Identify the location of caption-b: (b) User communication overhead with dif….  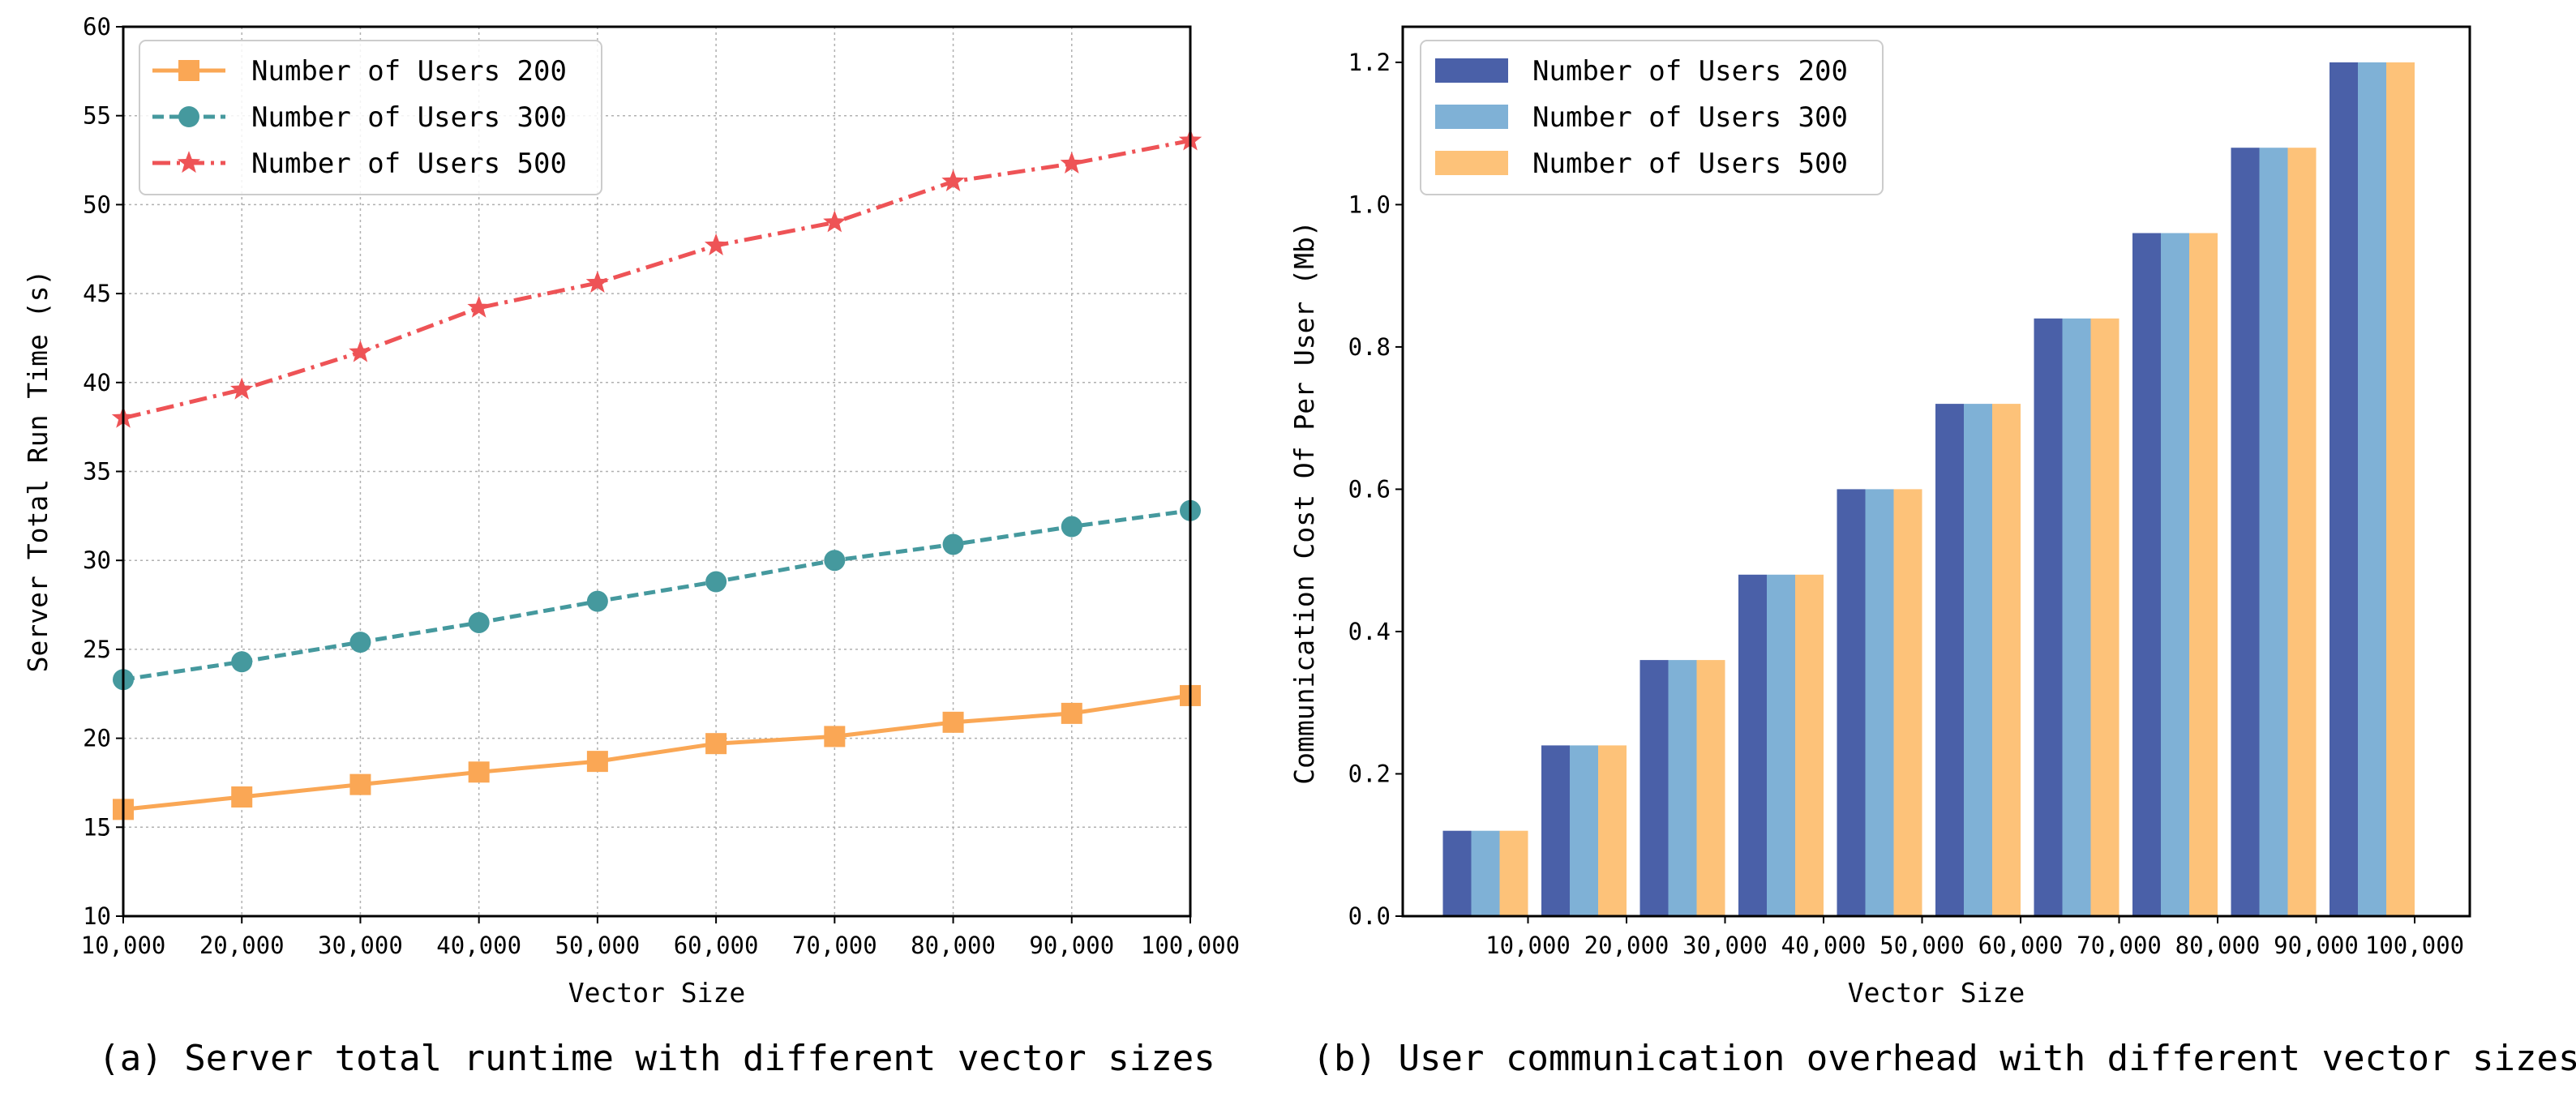
(1944, 1058).